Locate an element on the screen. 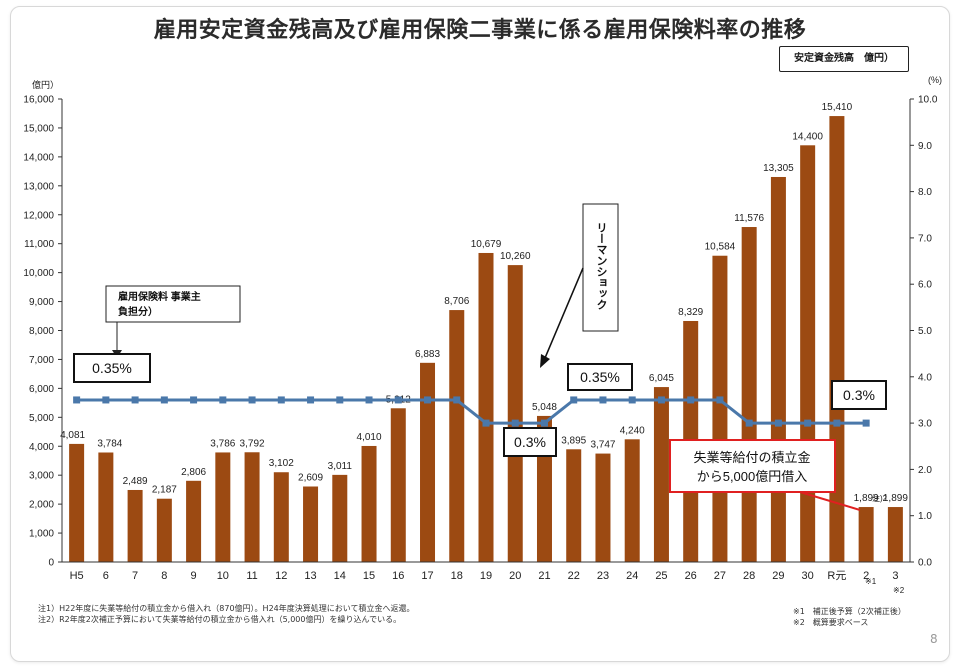 Image resolution: width=960 pixels, height=666 pixels. premium-label-line: 負担分） is located at coordinates (138, 311).